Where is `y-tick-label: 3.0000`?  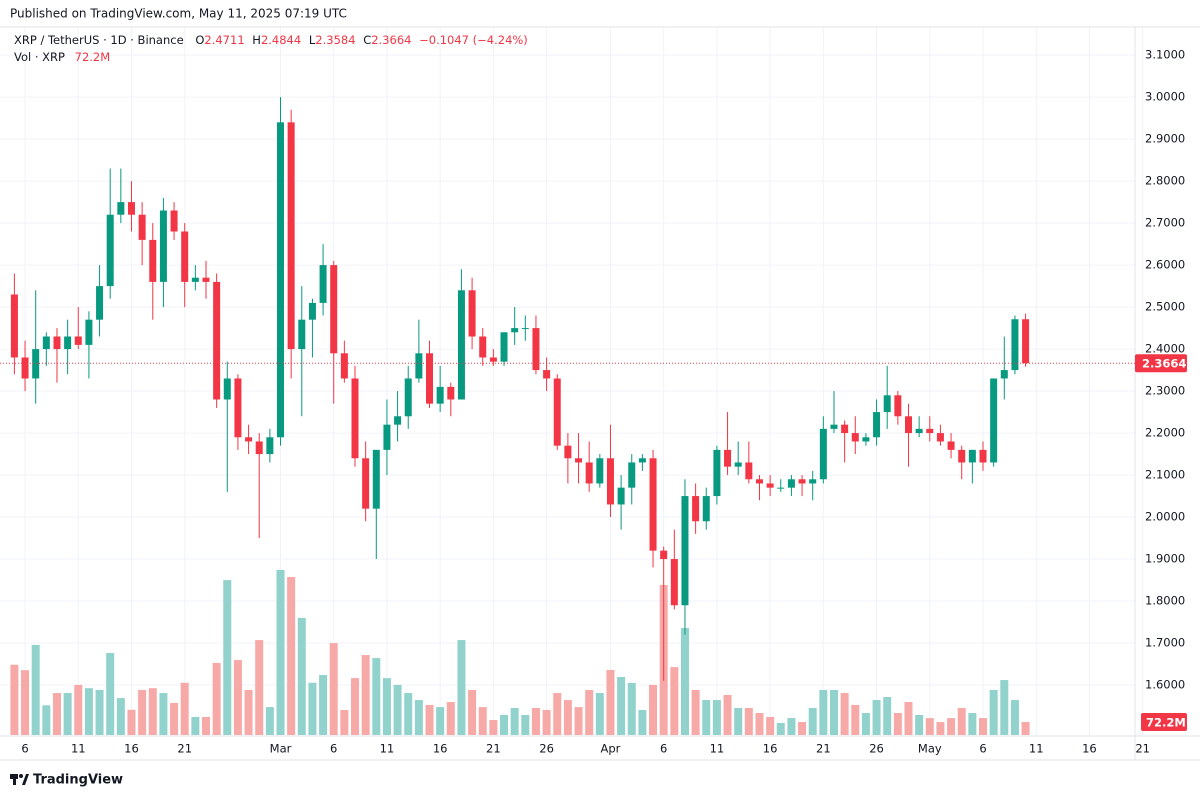 y-tick-label: 3.0000 is located at coordinates (1165, 97).